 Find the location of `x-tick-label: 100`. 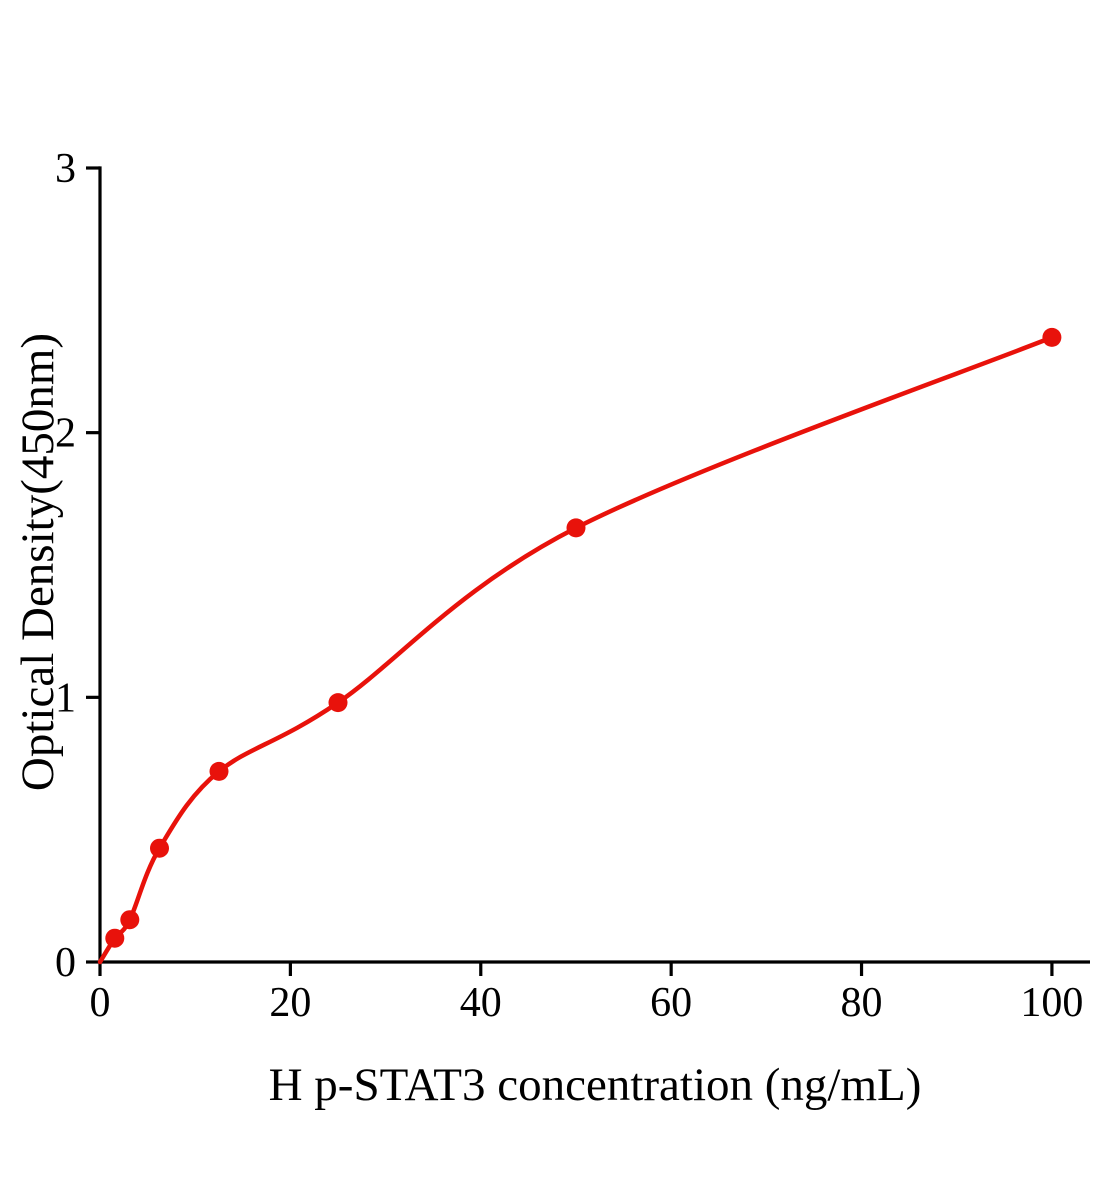

x-tick-label: 100 is located at coordinates (1051, 1003).